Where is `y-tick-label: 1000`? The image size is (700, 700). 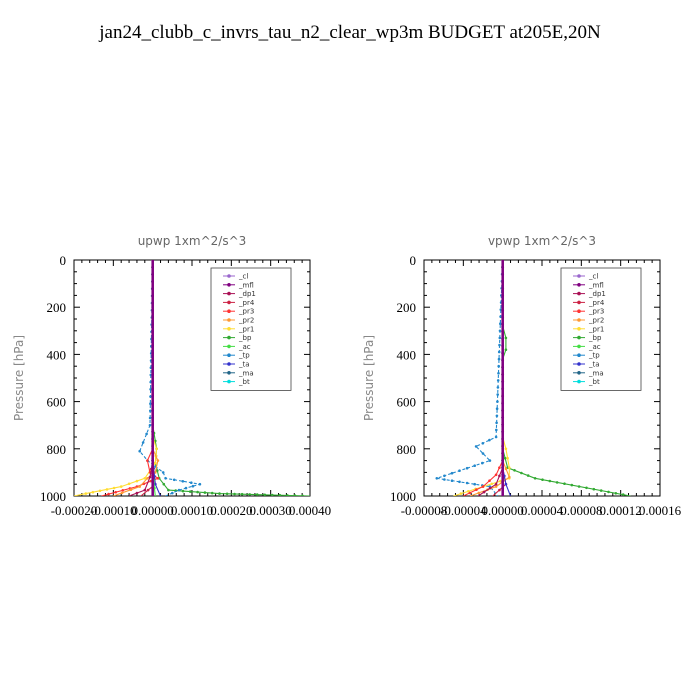 y-tick-label: 1000 is located at coordinates (53, 496).